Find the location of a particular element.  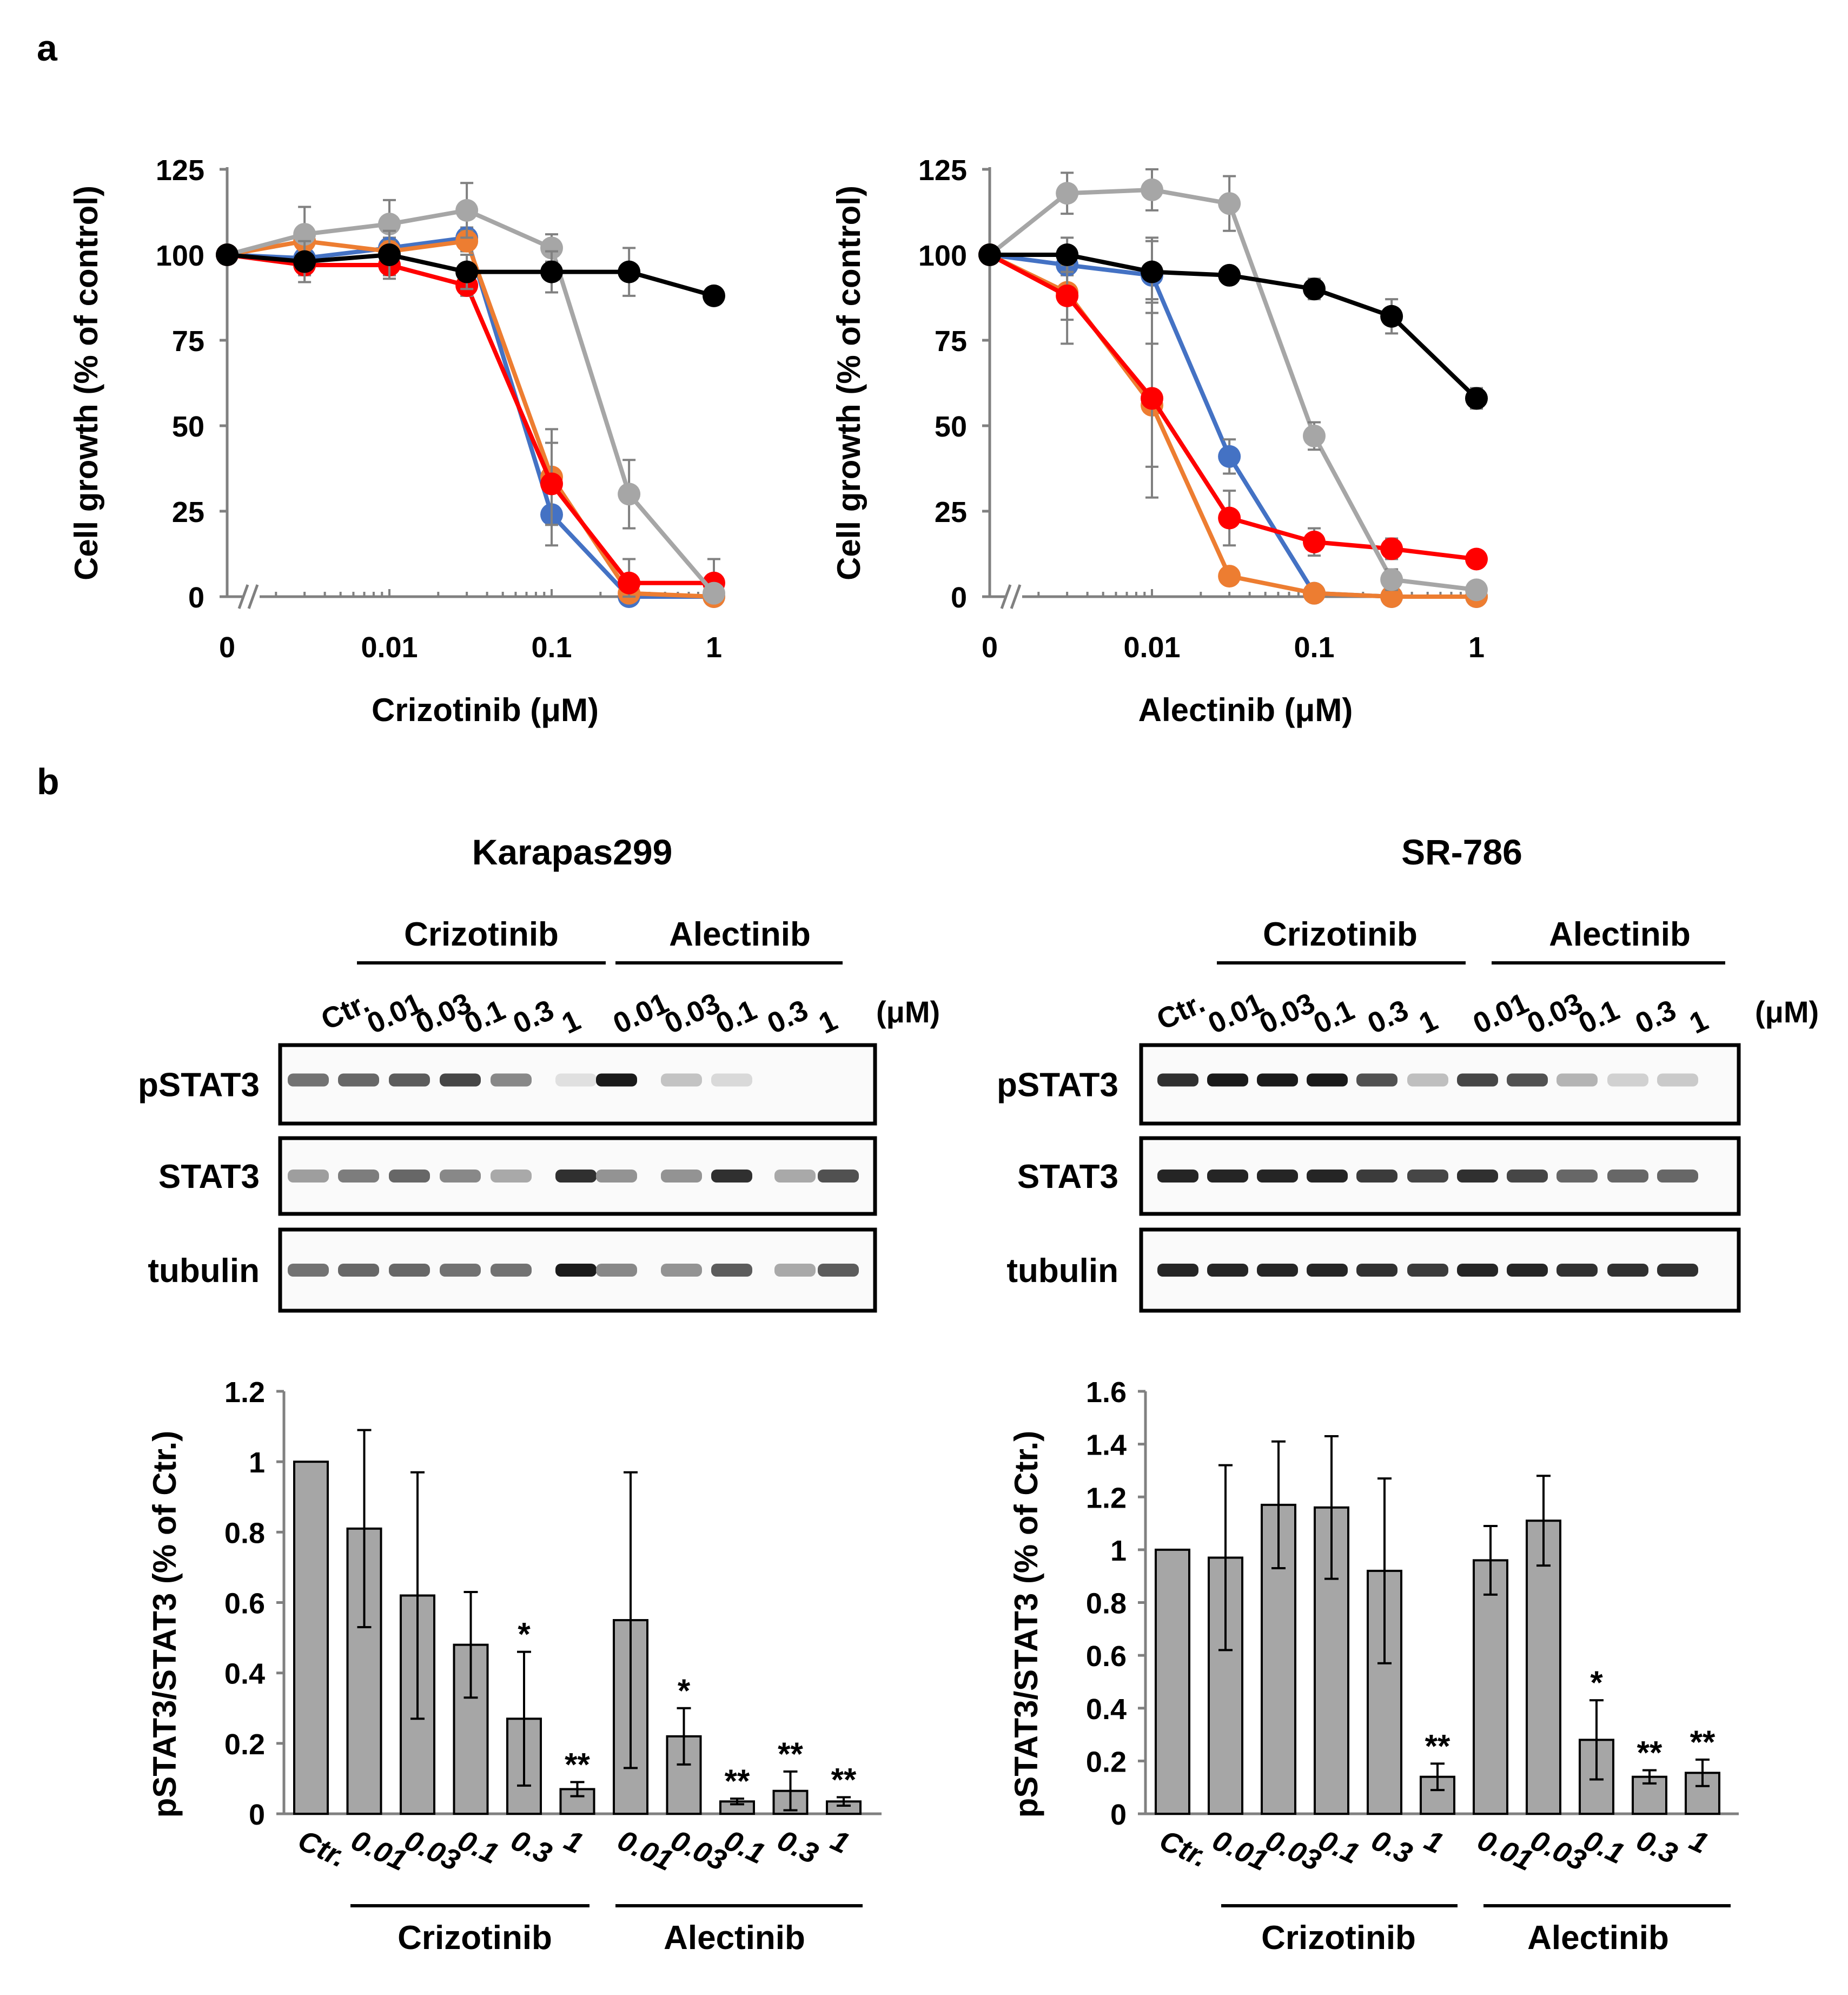

panel-label-a: a is located at coordinates (47, 49).